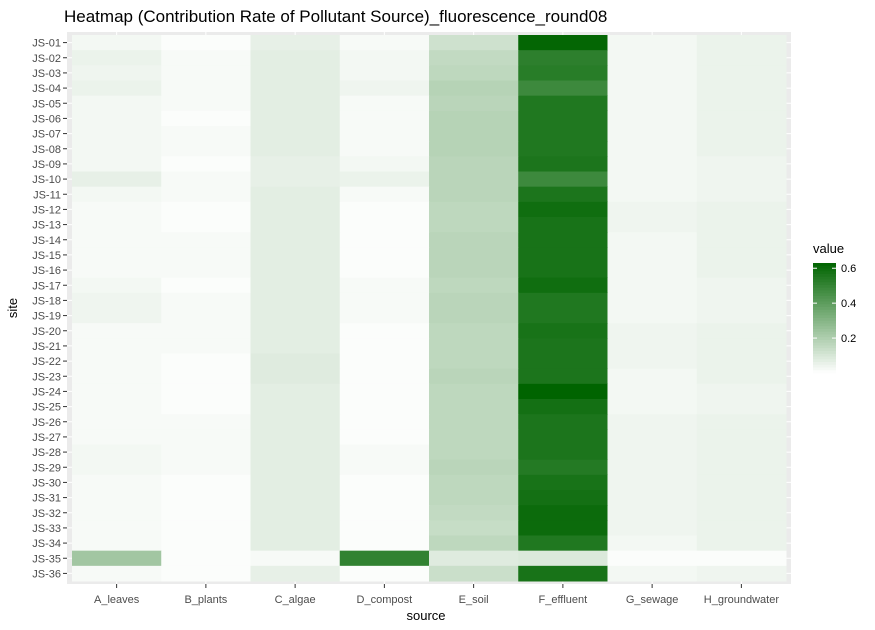 The height and width of the screenshot is (630, 875). I want to click on heatmap-cell-JS-03-E_soil, so click(474, 73).